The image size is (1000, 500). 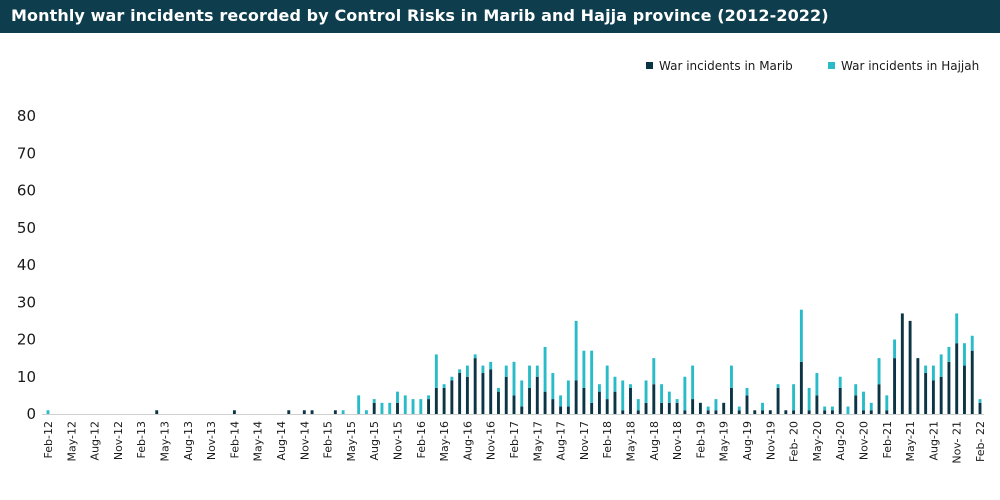 What do you see at coordinates (467, 440) in the screenshot?
I see `x-tick-label: Aug-16` at bounding box center [467, 440].